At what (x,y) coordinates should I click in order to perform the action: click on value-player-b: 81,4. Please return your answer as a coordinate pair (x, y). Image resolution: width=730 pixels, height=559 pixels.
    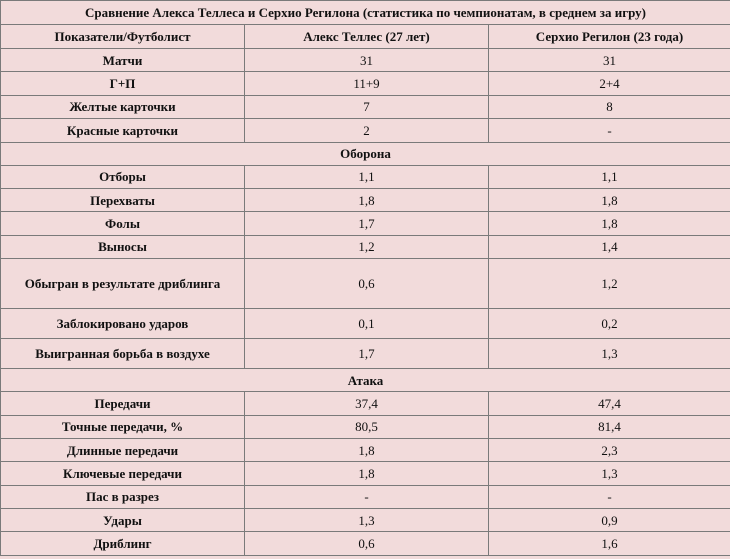
    Looking at the image, I should click on (609, 426).